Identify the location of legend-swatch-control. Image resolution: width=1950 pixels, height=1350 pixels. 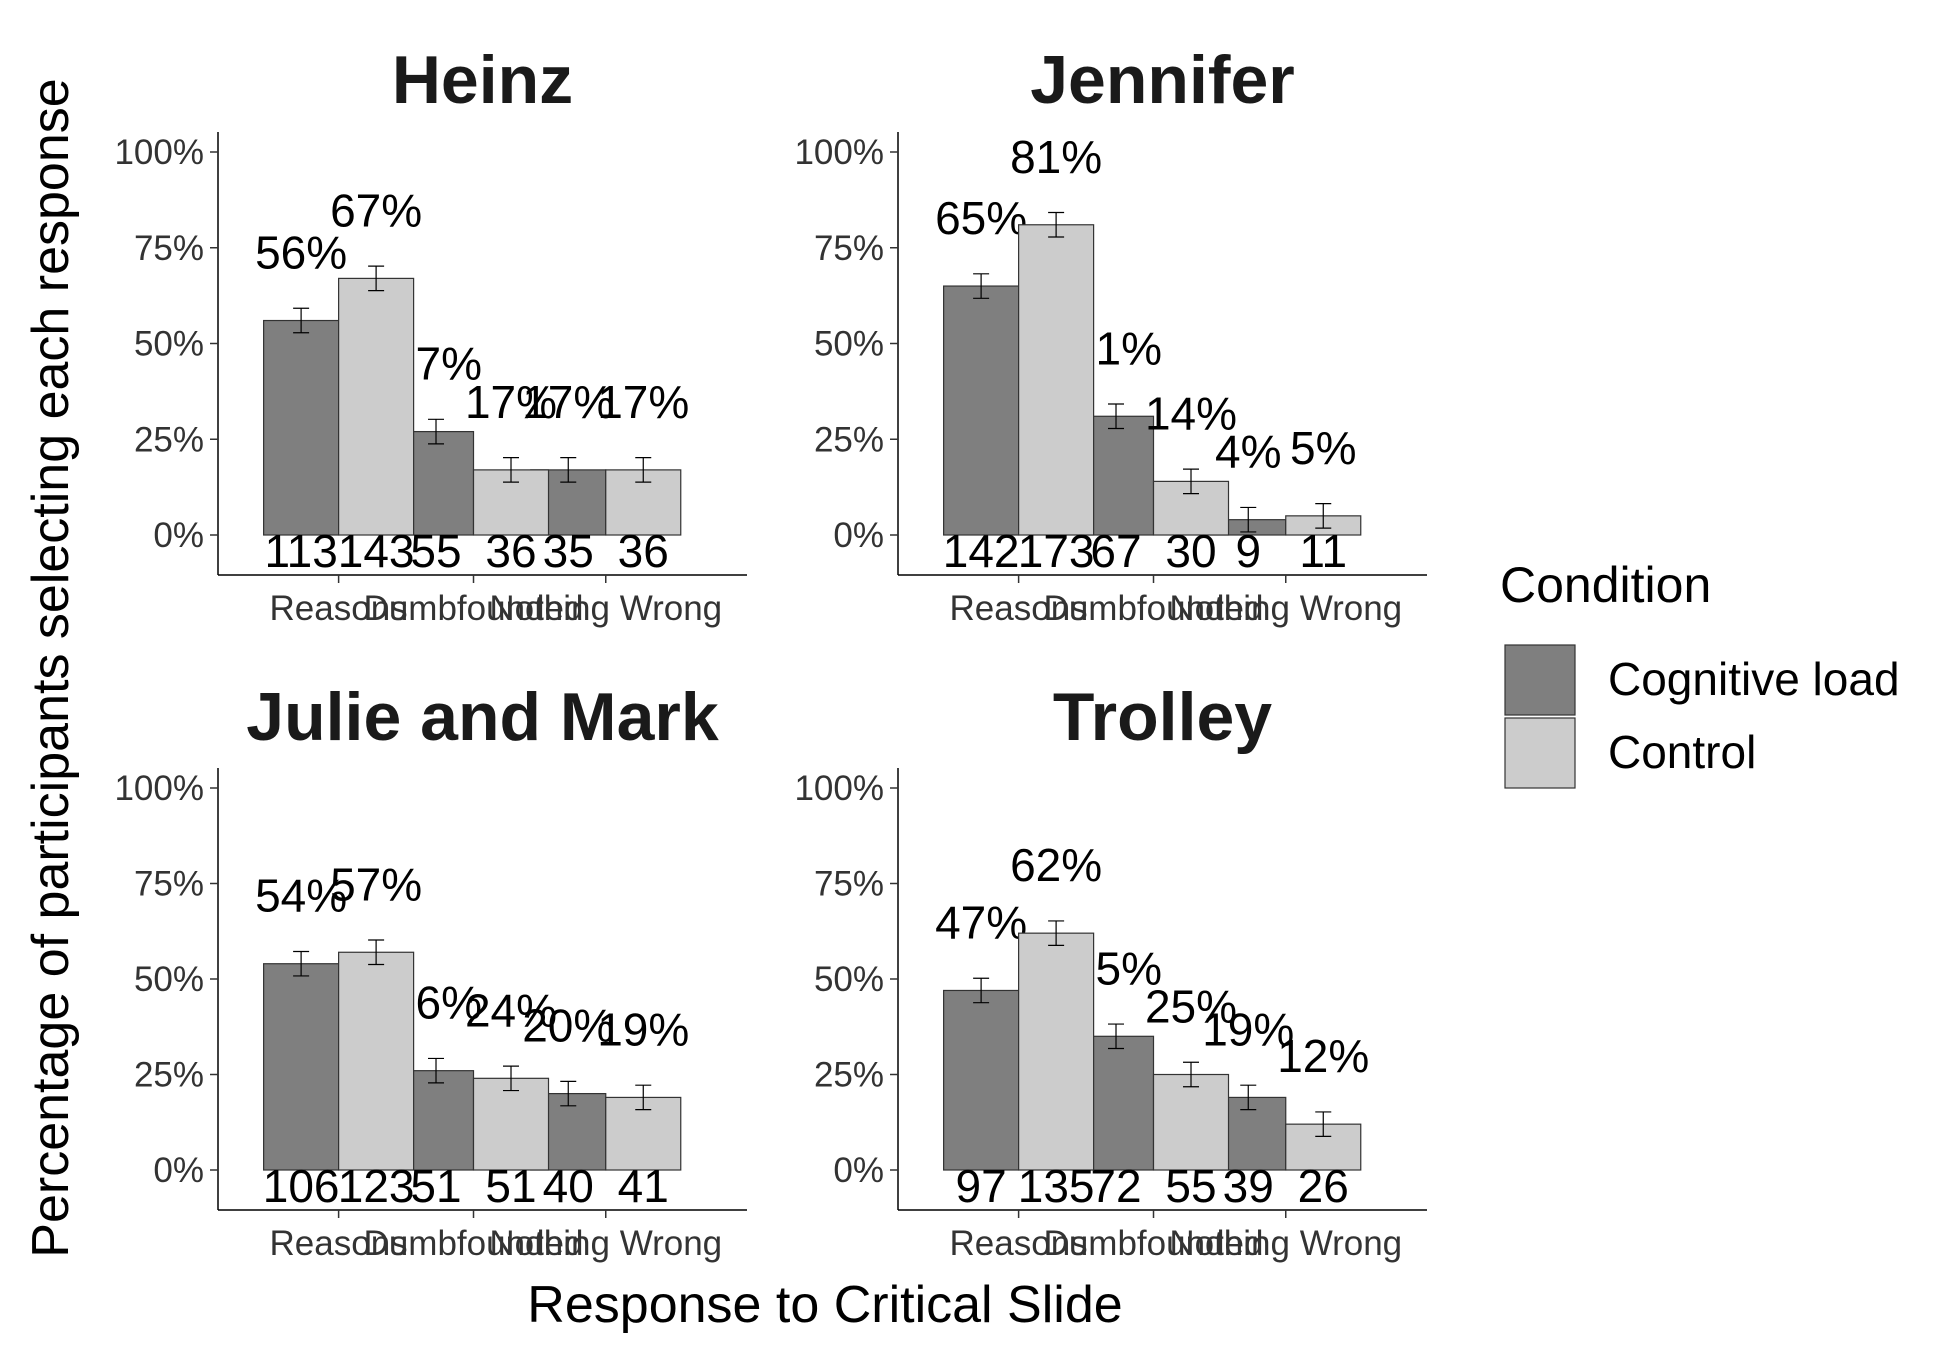
(1540, 753).